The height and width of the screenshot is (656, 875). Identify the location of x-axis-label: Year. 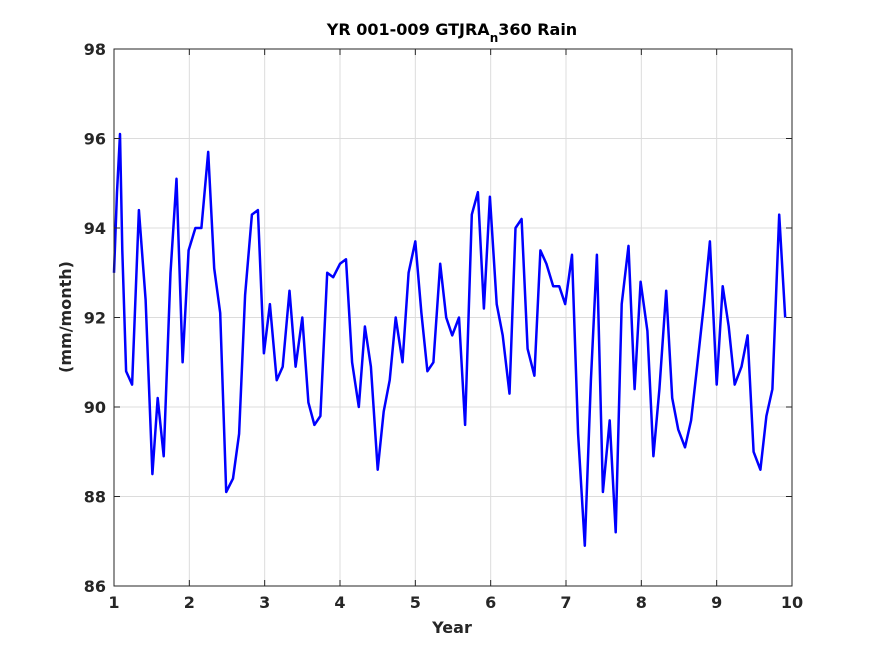
(451, 627).